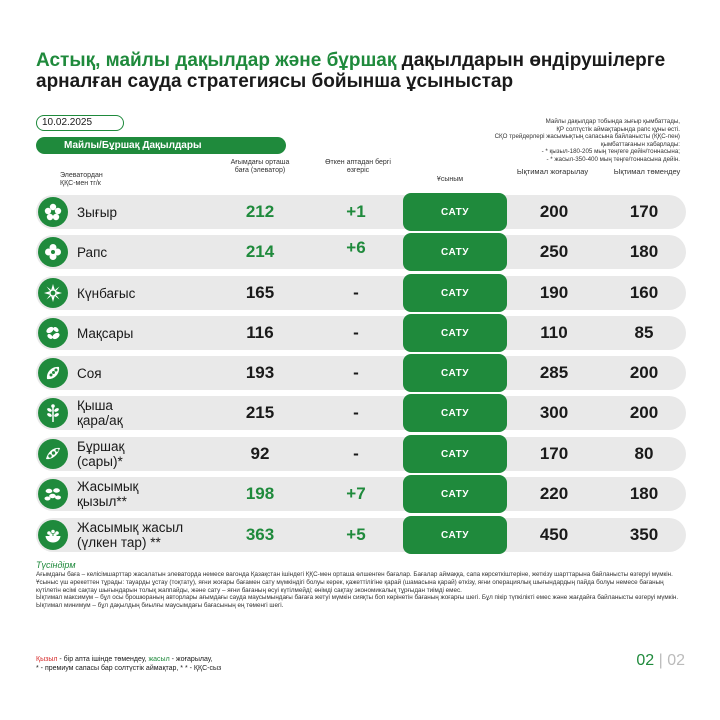  I want to click on footnote-red-word: Қызыл, so click(47, 659).